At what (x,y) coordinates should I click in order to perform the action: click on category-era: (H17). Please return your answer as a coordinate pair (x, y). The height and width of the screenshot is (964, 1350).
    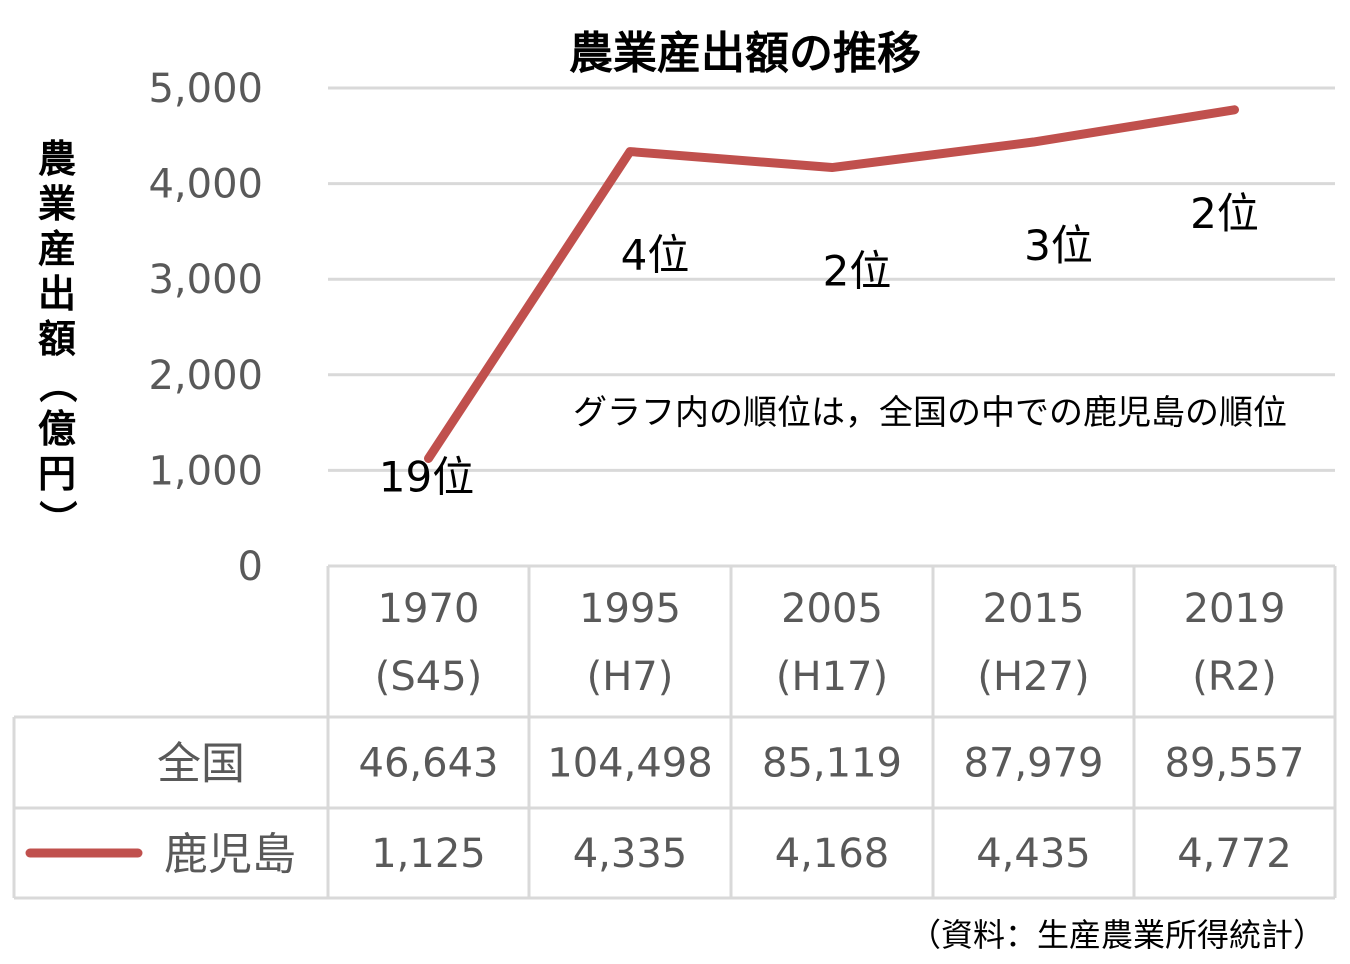
    Looking at the image, I should click on (832, 677).